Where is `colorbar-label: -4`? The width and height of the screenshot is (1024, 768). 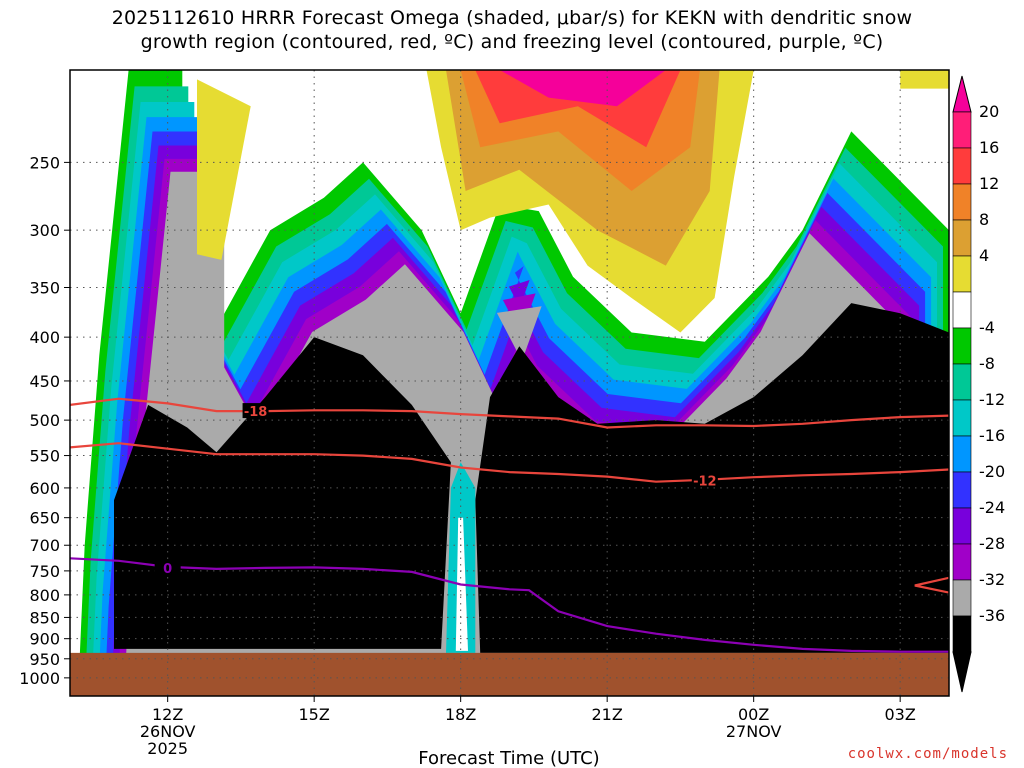 colorbar-label: -4 is located at coordinates (987, 327).